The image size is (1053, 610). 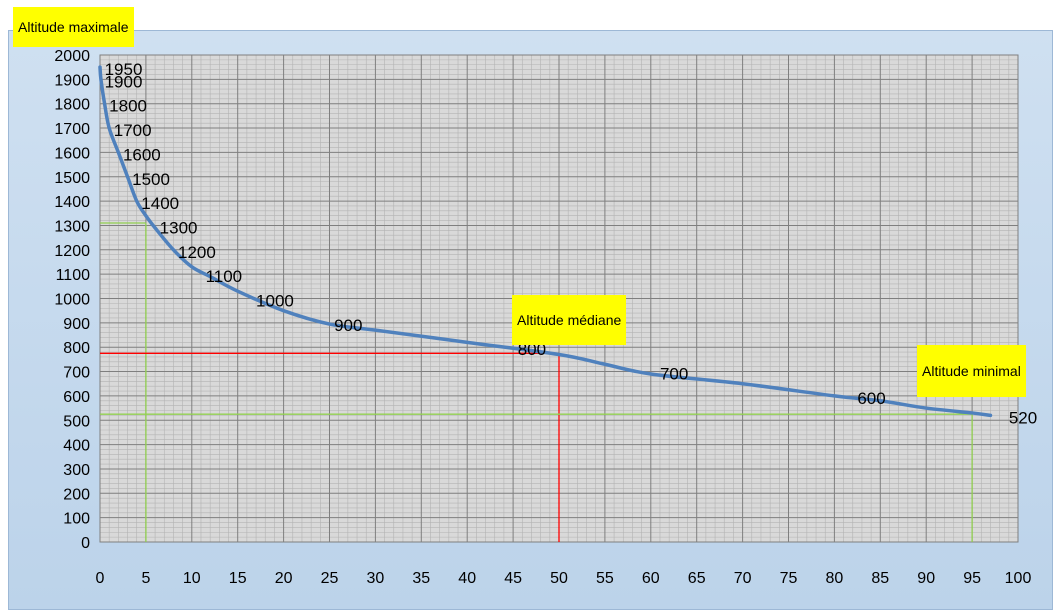 I want to click on data-label: 1600, so click(x=142, y=154).